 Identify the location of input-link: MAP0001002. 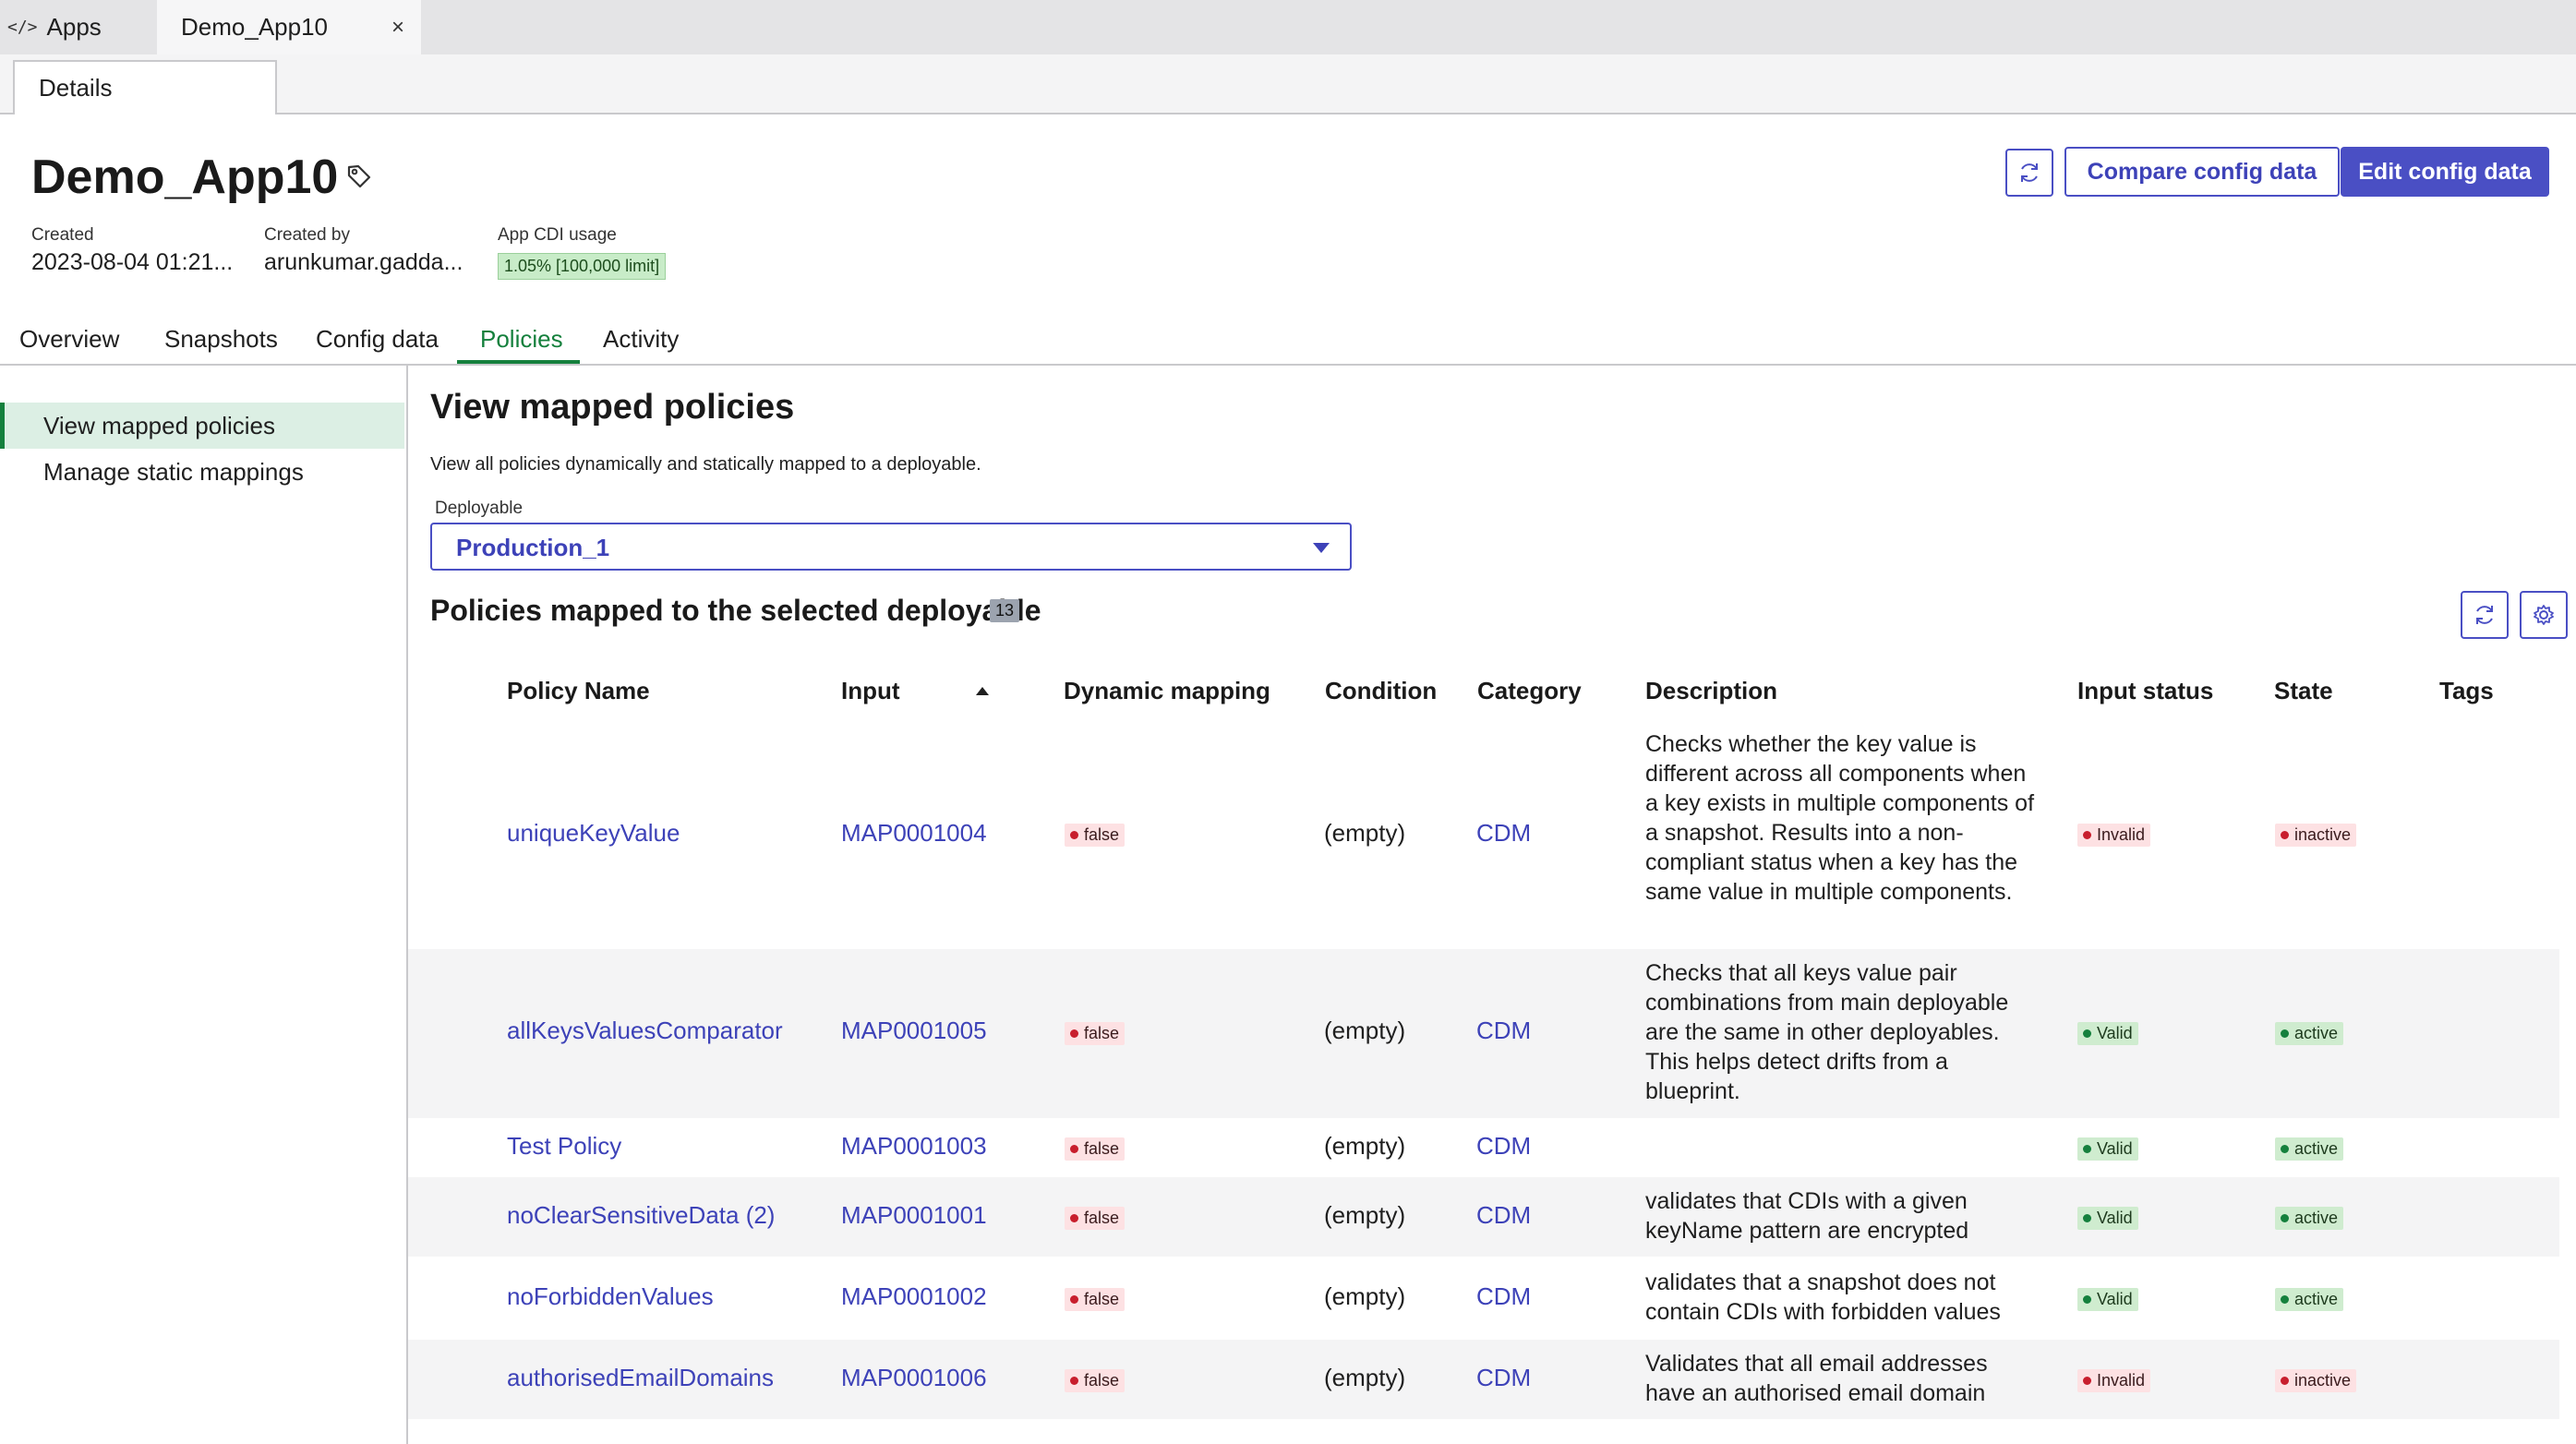
(914, 1296).